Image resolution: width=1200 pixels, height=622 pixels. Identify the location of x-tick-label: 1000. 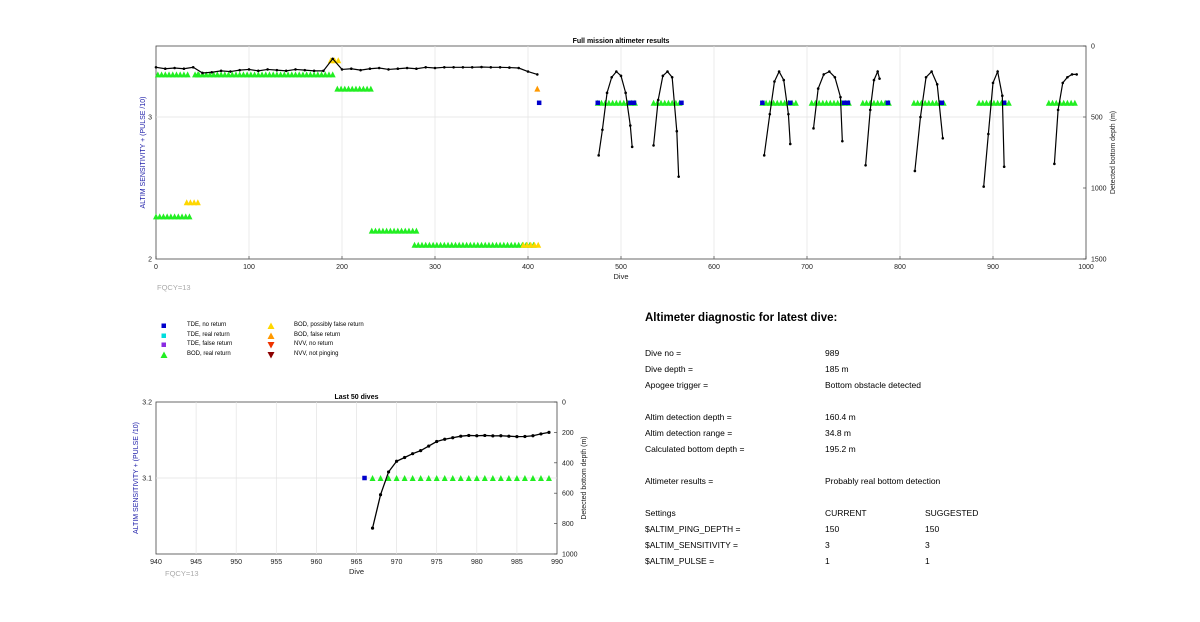
(1086, 267).